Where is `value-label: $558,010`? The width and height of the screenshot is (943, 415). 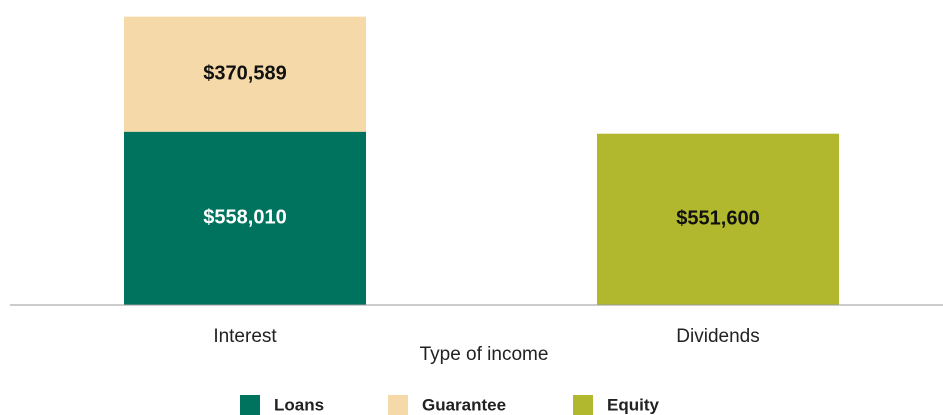
value-label: $558,010 is located at coordinates (244, 218).